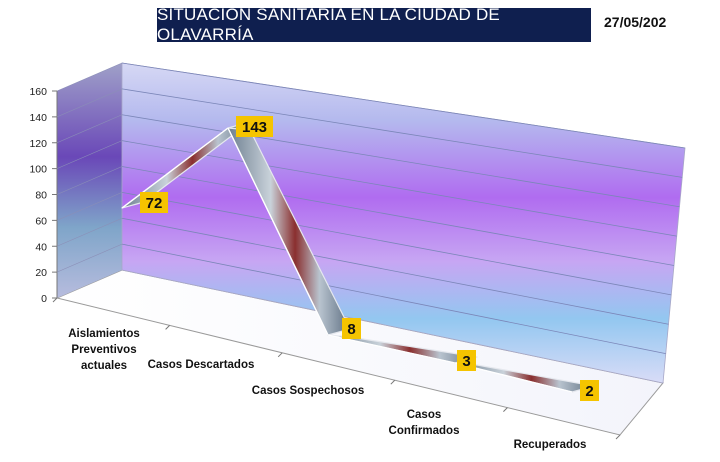 The image size is (720, 462). I want to click on y-tick-label: 100, so click(38, 170).